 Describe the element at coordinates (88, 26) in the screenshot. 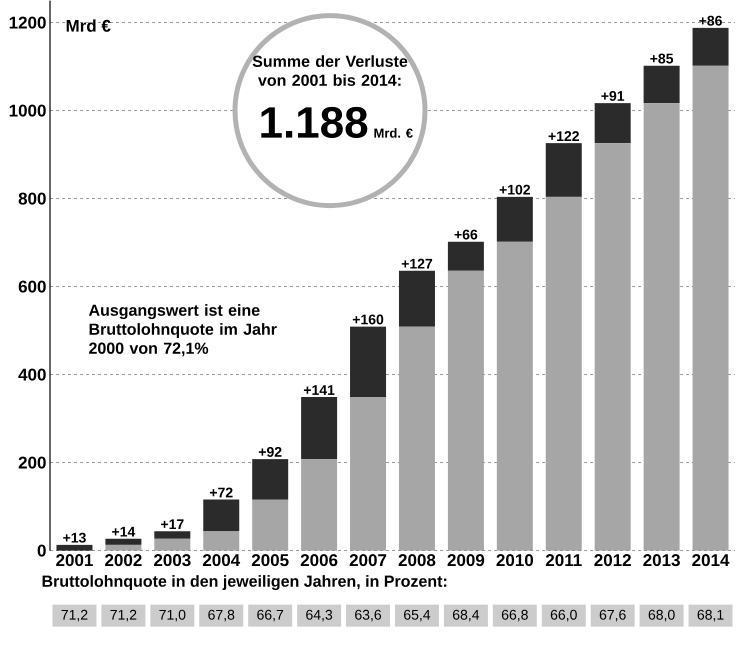

I see `y-axis-title: Mrd €` at that location.